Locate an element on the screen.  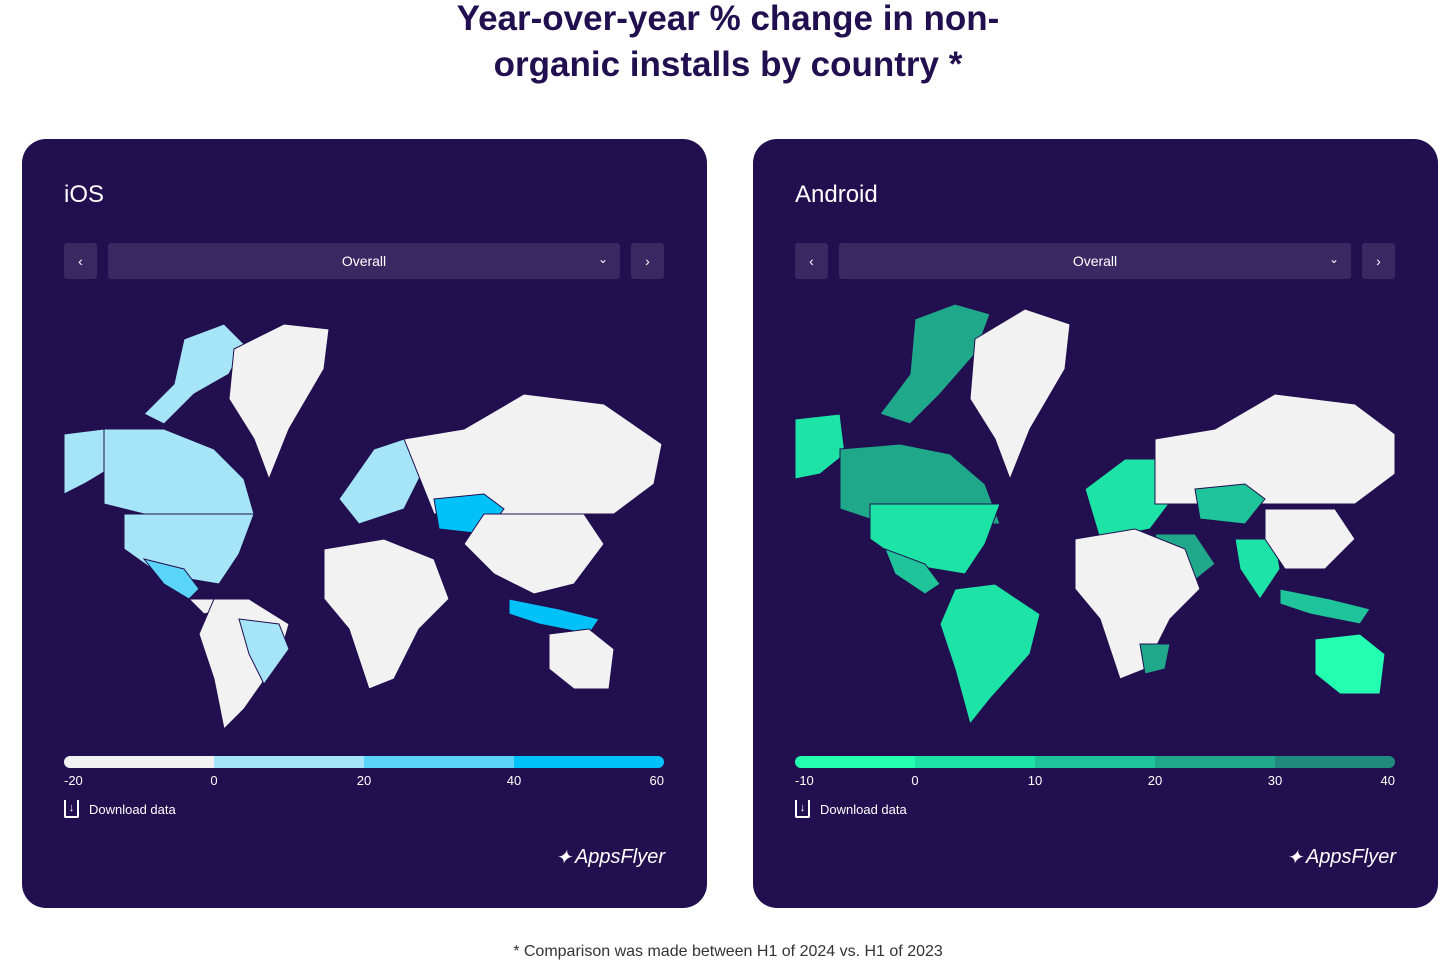
tick-label: 10 is located at coordinates (1035, 780).